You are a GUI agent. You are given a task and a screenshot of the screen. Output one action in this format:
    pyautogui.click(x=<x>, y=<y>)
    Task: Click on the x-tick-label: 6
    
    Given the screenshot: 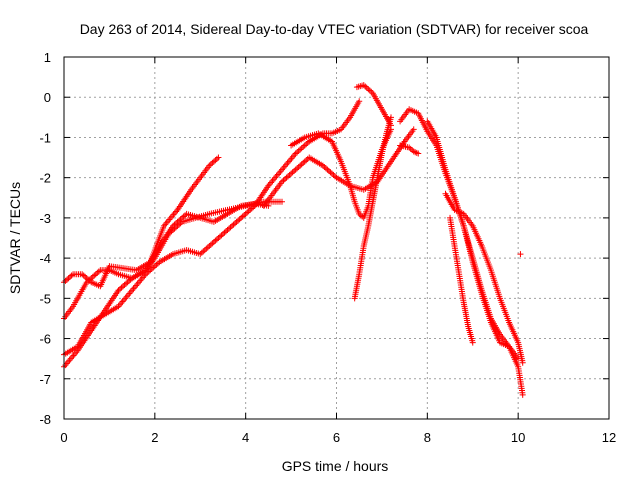 What is the action you would take?
    pyautogui.click(x=336, y=437)
    